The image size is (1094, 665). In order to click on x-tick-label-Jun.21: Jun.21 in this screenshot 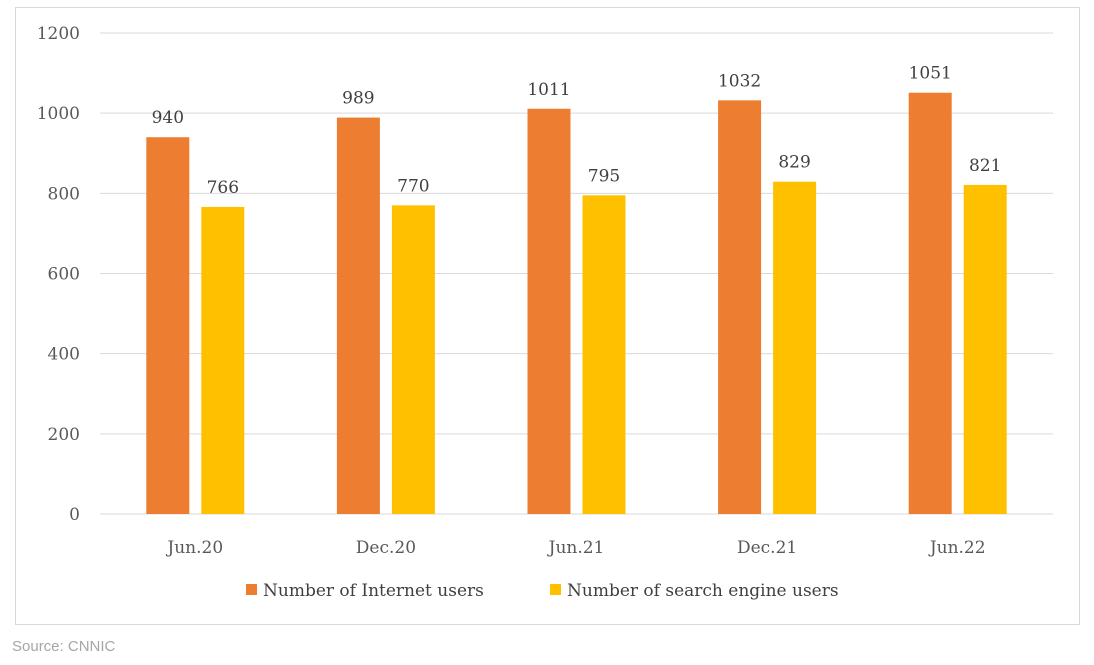, I will do `click(576, 548)`.